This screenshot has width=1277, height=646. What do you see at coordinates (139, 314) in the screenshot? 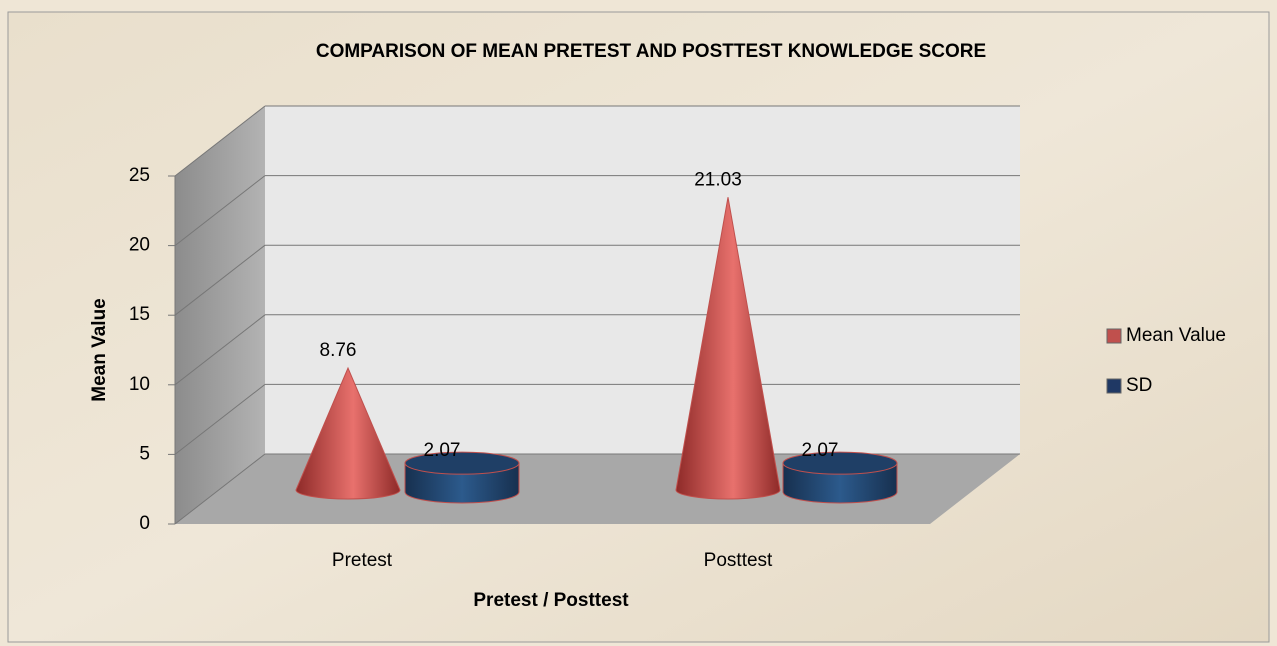
I see `y-tick-label: 15` at bounding box center [139, 314].